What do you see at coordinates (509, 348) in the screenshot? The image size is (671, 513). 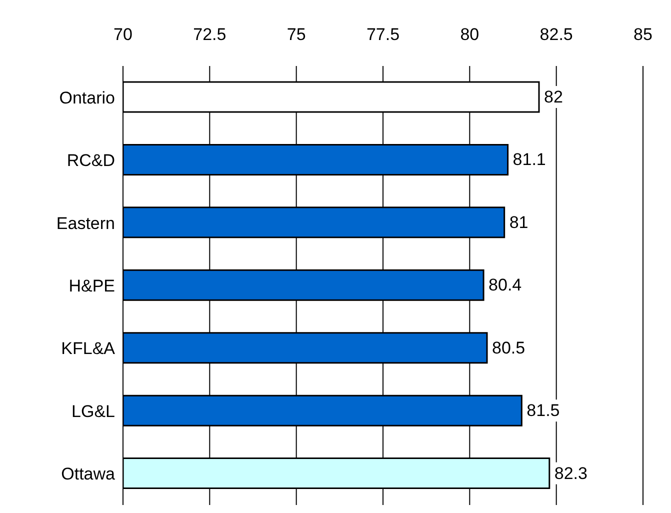 I see `data-label: 80.5` at bounding box center [509, 348].